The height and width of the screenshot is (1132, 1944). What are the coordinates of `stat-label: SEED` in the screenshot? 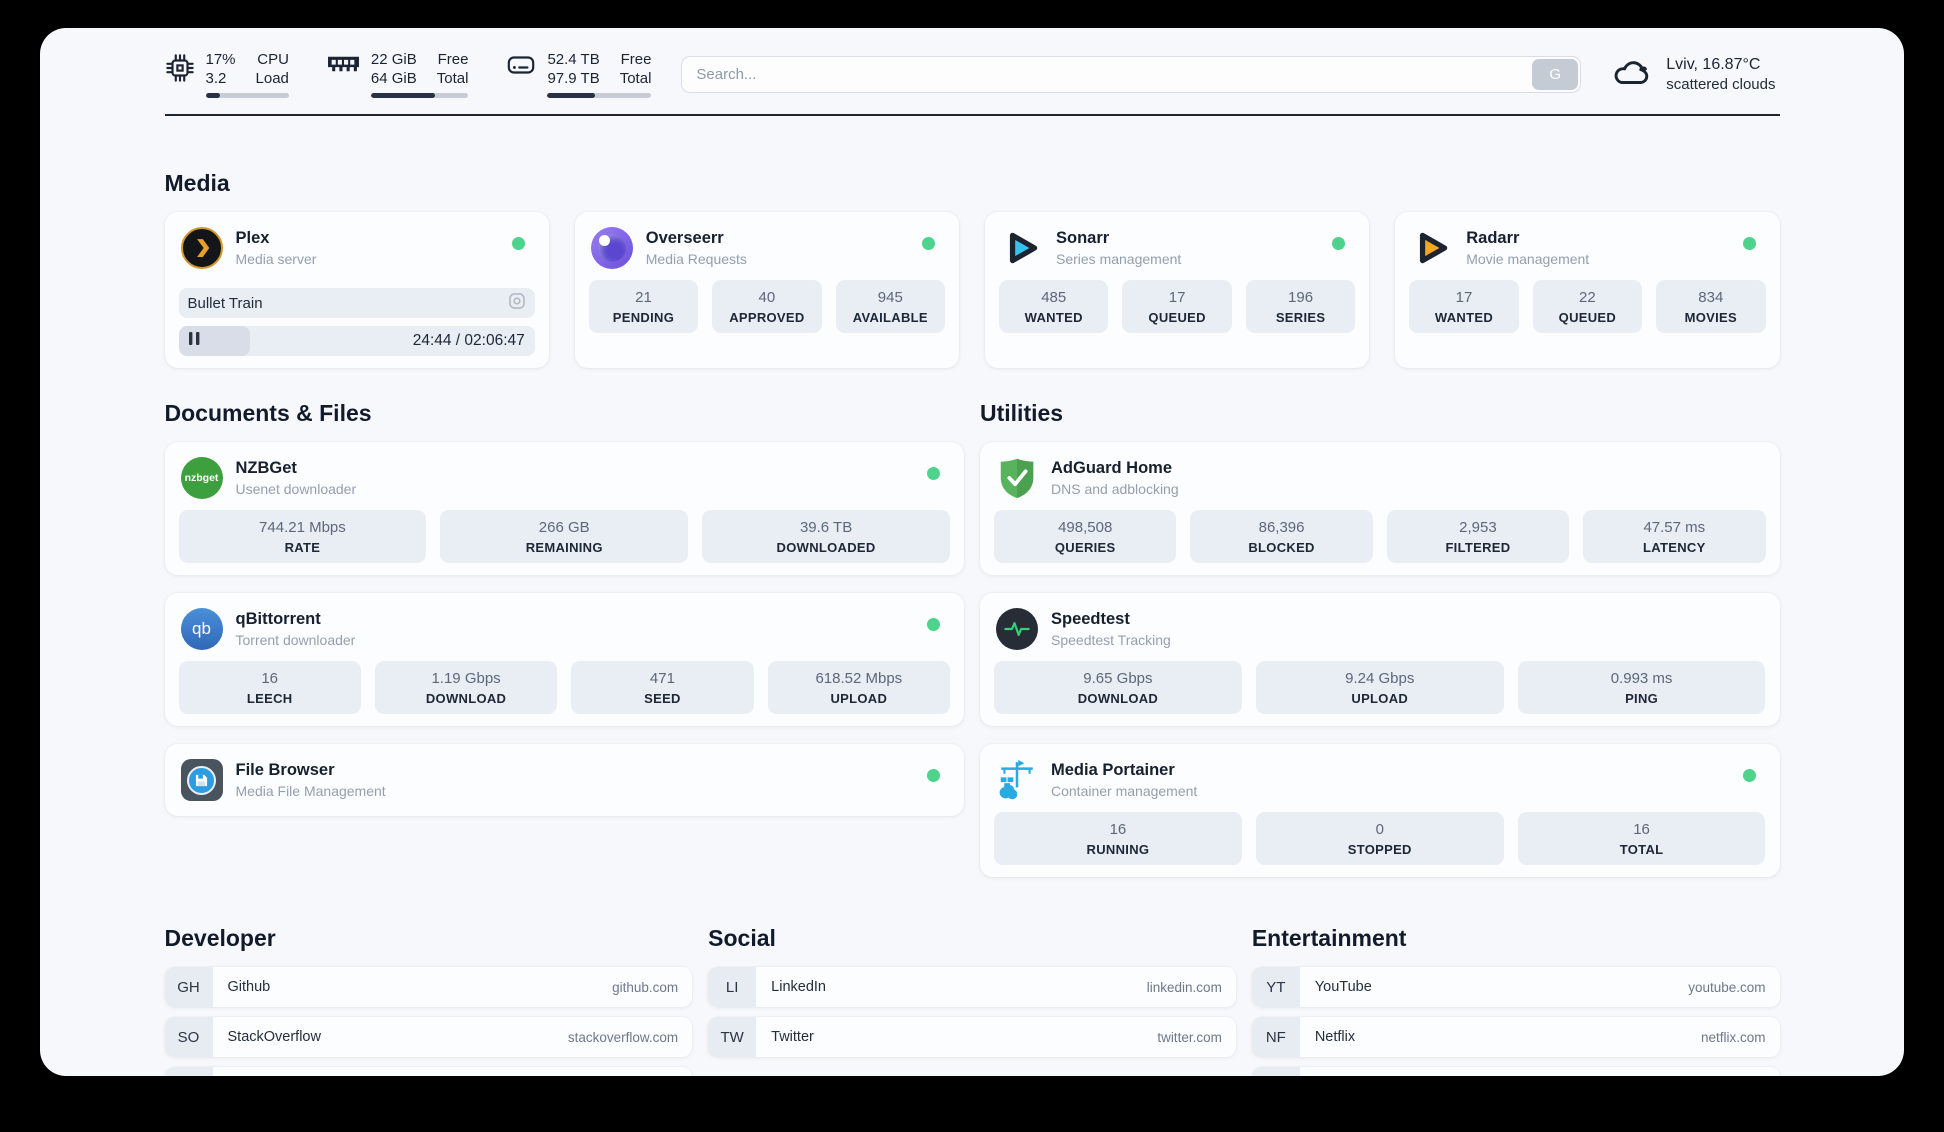 It's located at (662, 698).